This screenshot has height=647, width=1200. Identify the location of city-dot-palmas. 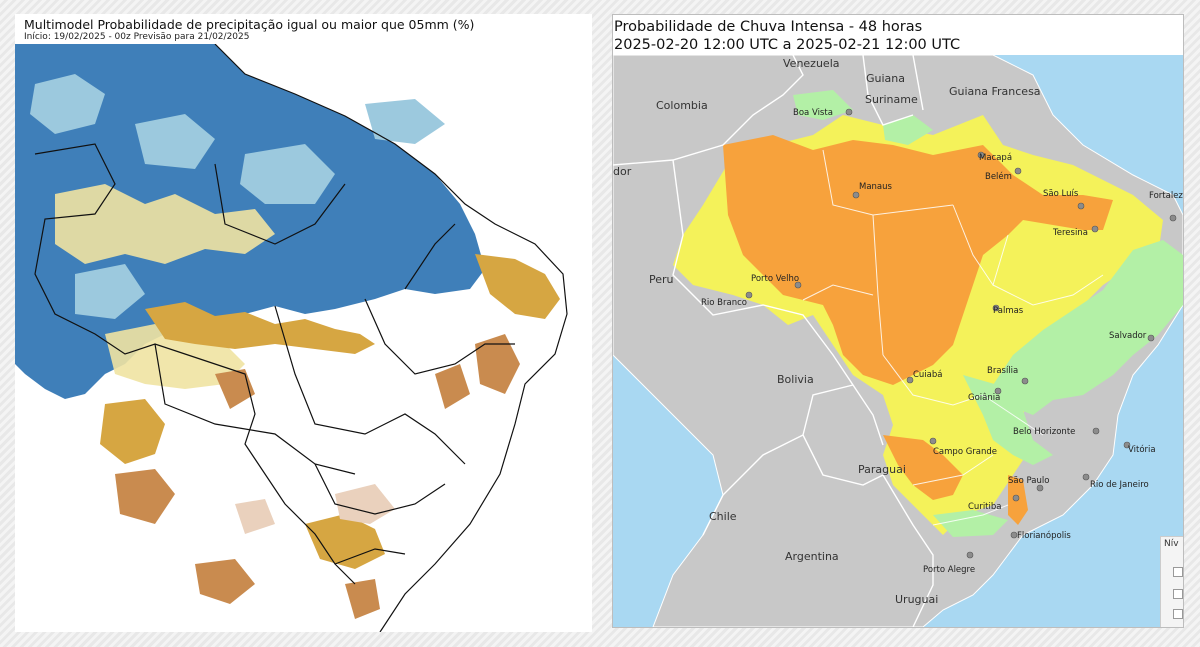
(996, 308).